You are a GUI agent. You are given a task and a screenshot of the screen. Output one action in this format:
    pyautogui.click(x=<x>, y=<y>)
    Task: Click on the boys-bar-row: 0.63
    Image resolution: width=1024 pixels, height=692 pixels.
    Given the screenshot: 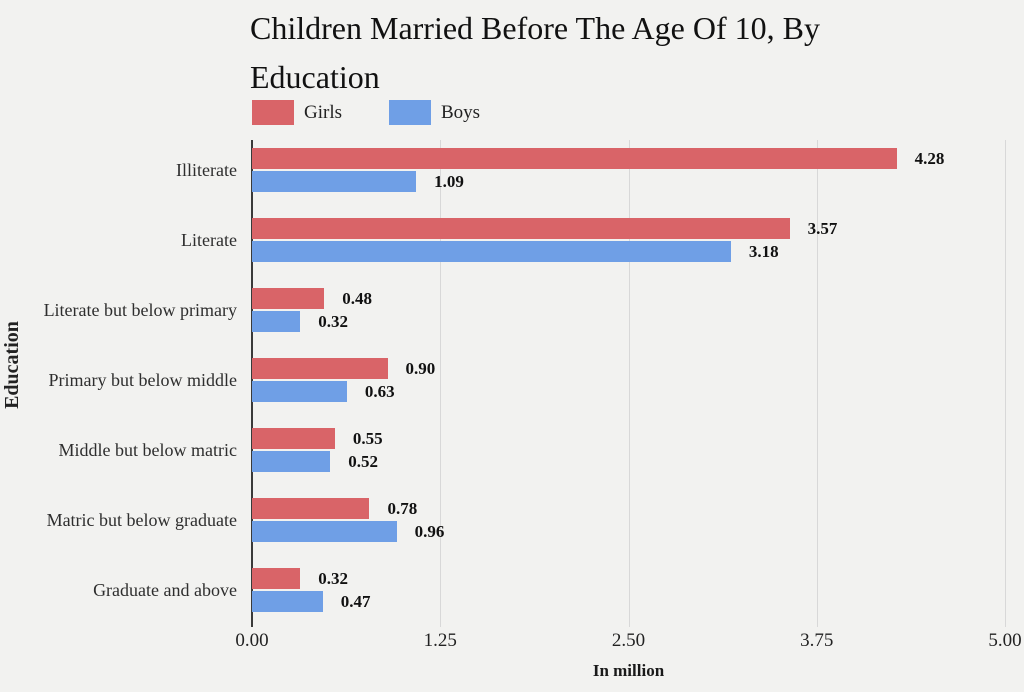 What is the action you would take?
    pyautogui.click(x=628, y=391)
    